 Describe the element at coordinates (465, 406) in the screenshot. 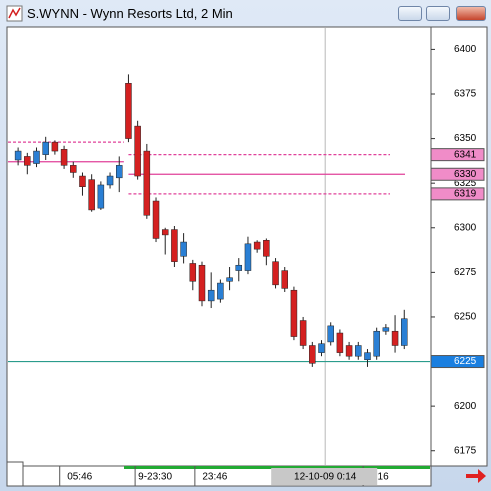

I see `y-tick-label: 6200` at that location.